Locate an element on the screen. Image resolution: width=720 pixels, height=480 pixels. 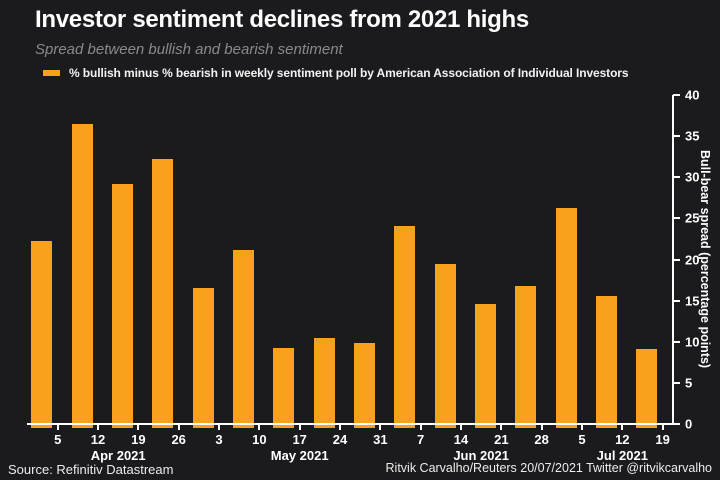
month-label: May 2021 is located at coordinates (299, 455).